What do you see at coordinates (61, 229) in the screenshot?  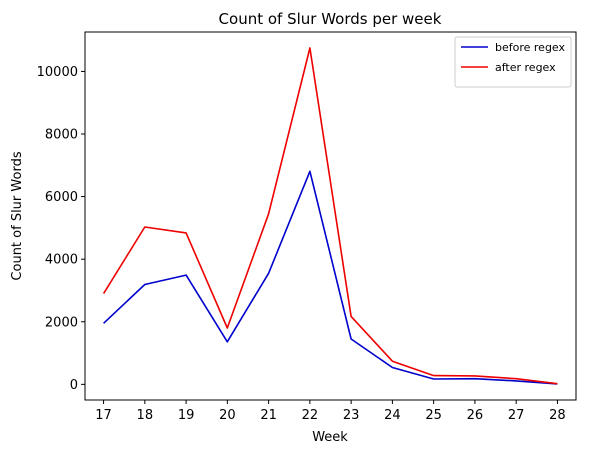 I see `y-axis: 0 2000 4000 6000 8000 10000` at bounding box center [61, 229].